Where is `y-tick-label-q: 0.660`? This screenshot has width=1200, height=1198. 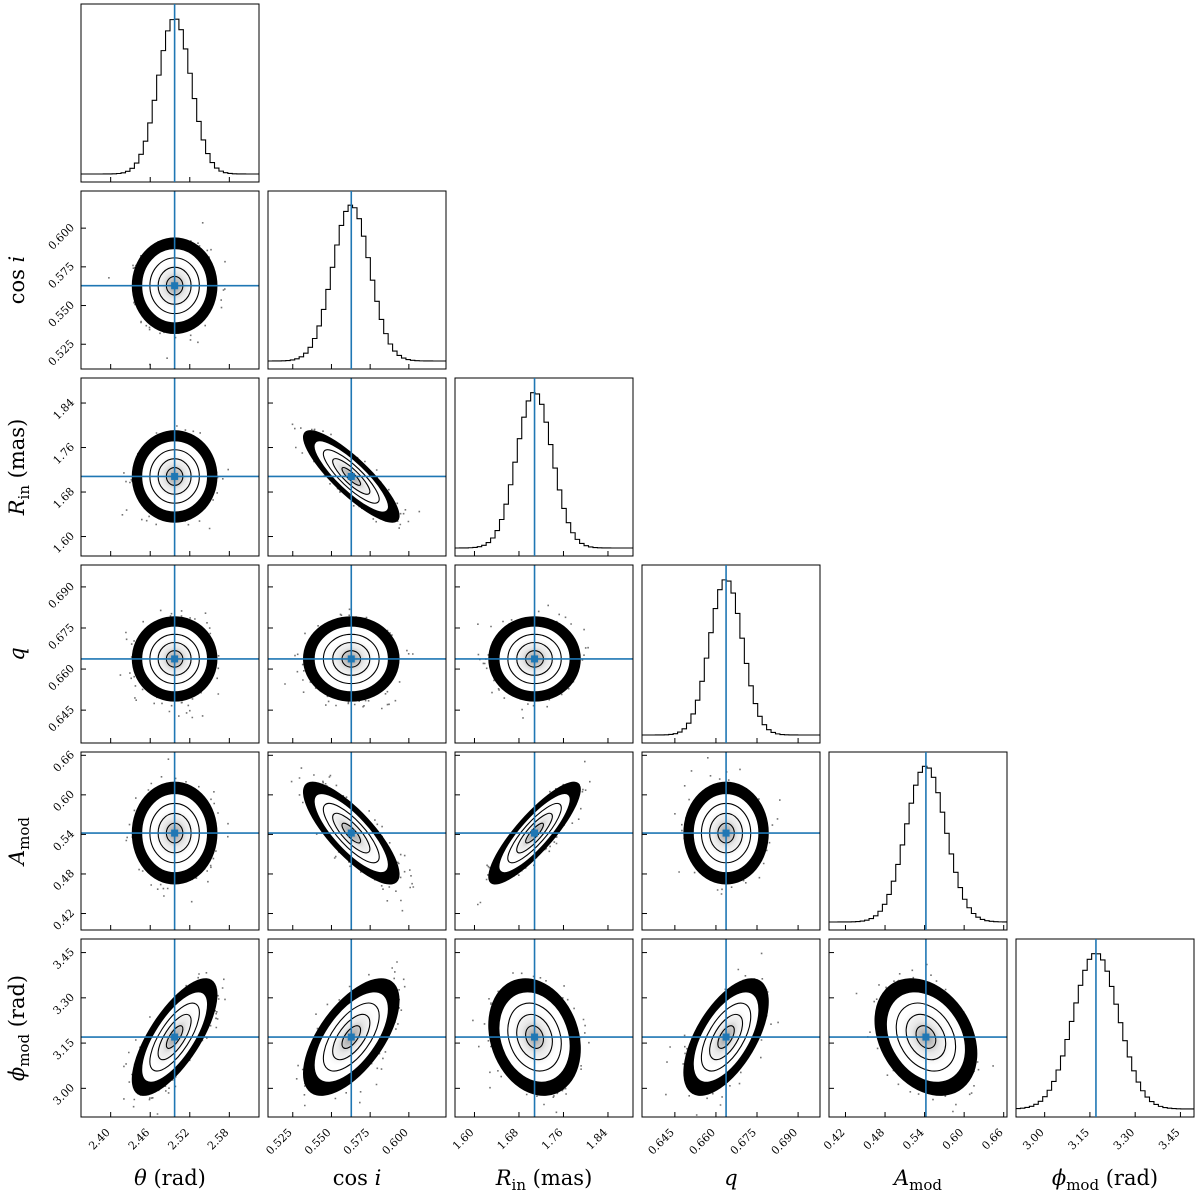 y-tick-label-q: 0.660 is located at coordinates (61, 677).